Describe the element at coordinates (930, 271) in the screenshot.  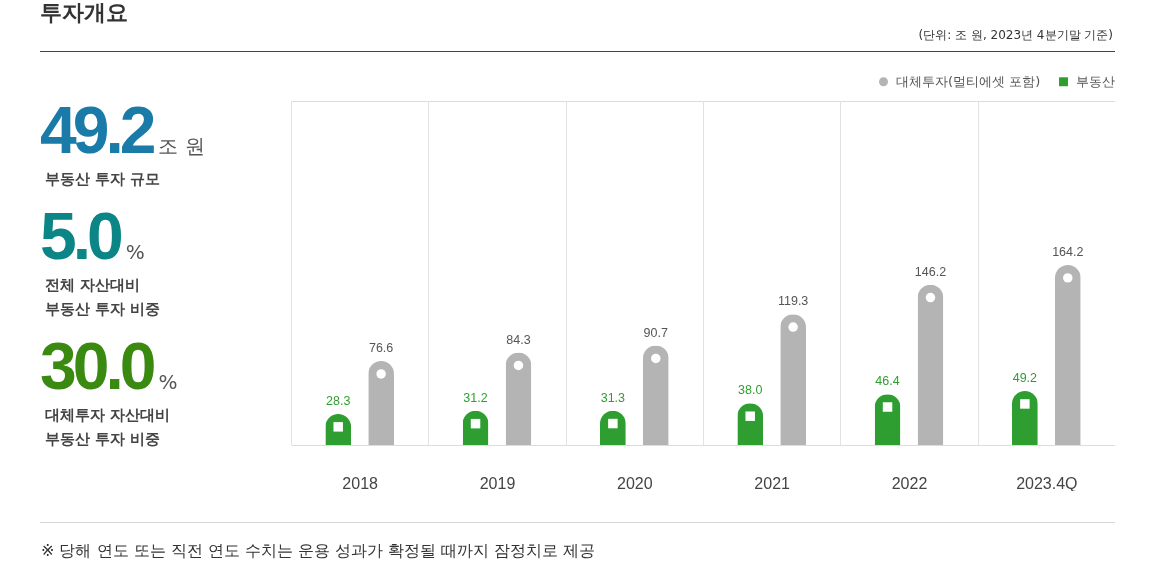
I see `data-label: 146.2` at that location.